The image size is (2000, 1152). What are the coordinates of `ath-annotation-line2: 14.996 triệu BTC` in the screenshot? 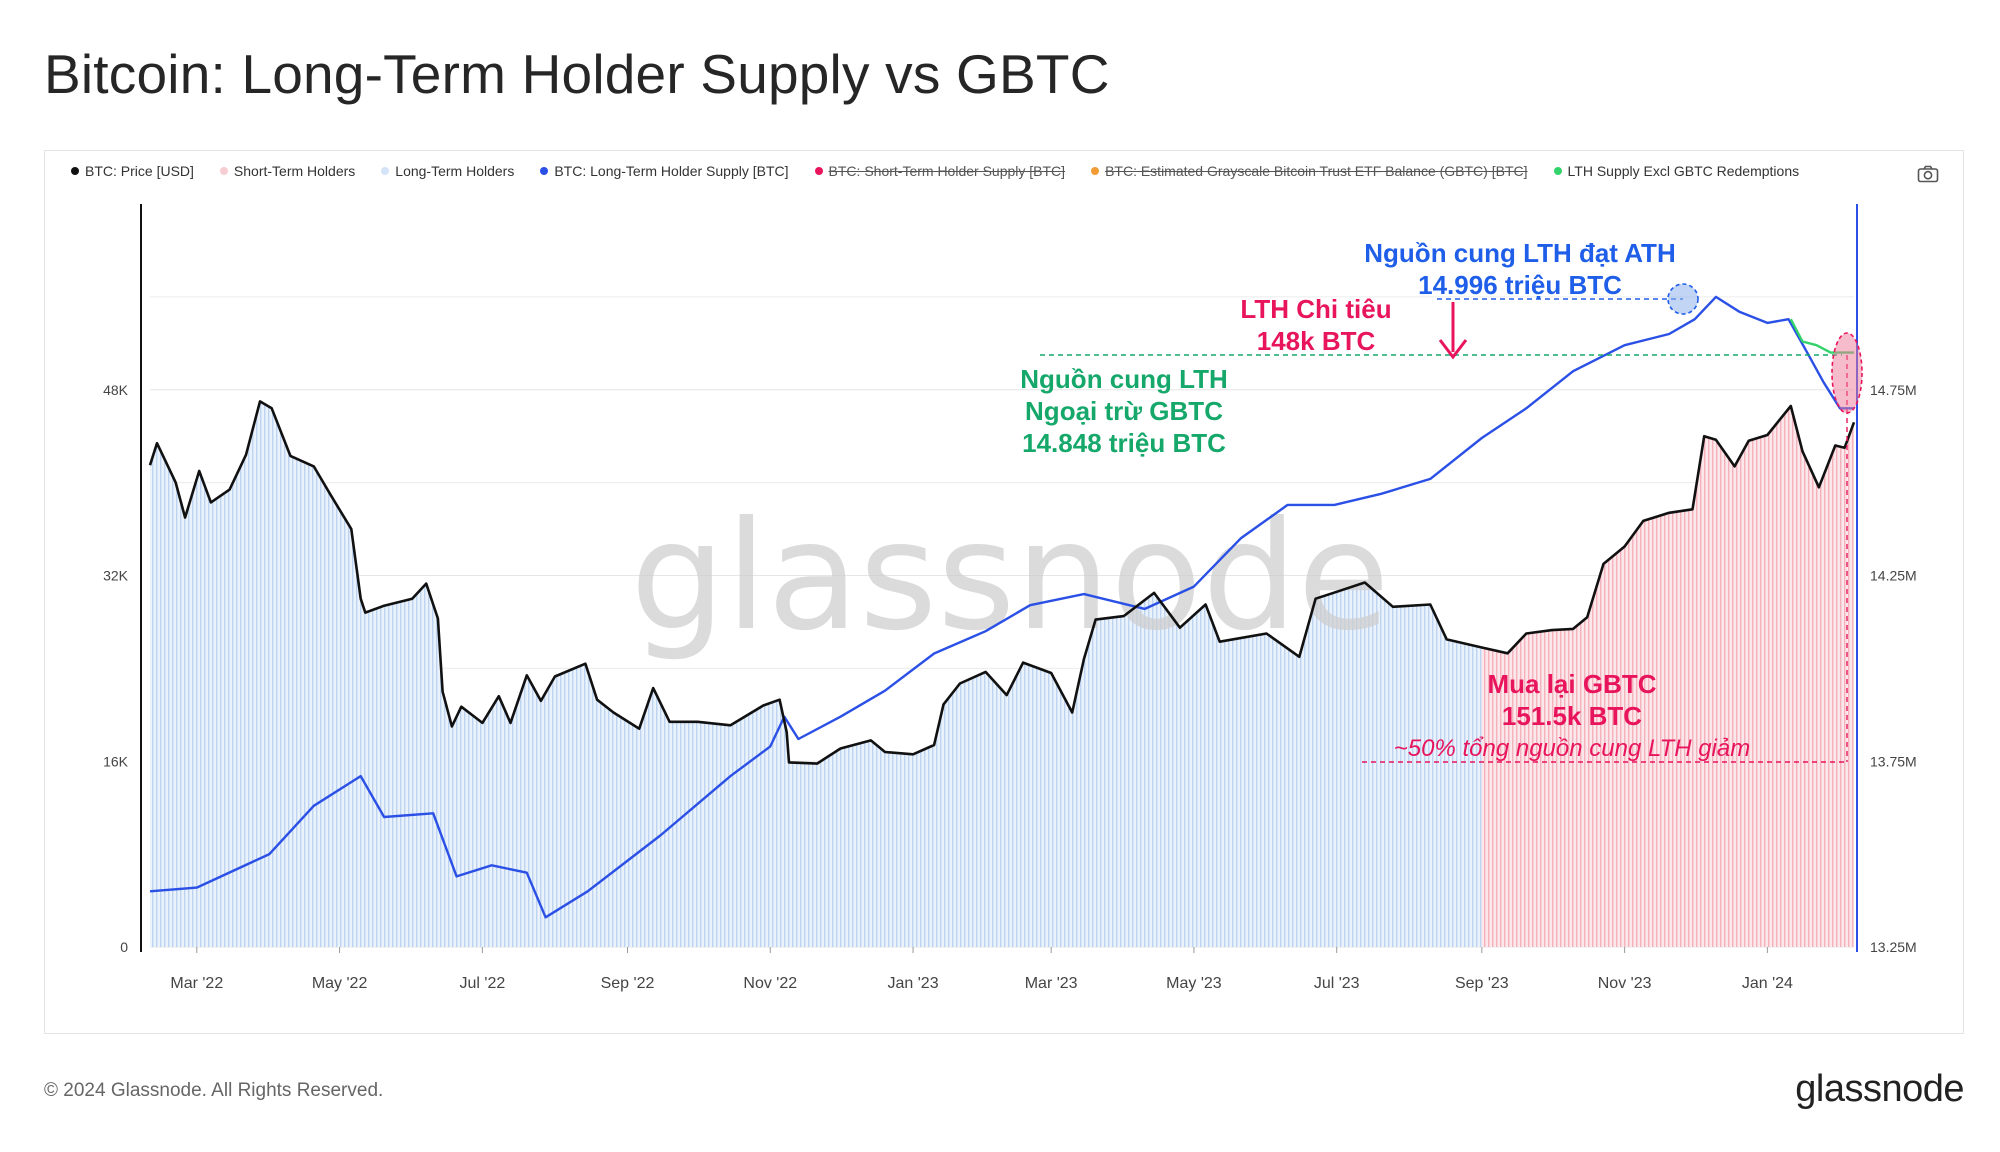 It's located at (1520, 285).